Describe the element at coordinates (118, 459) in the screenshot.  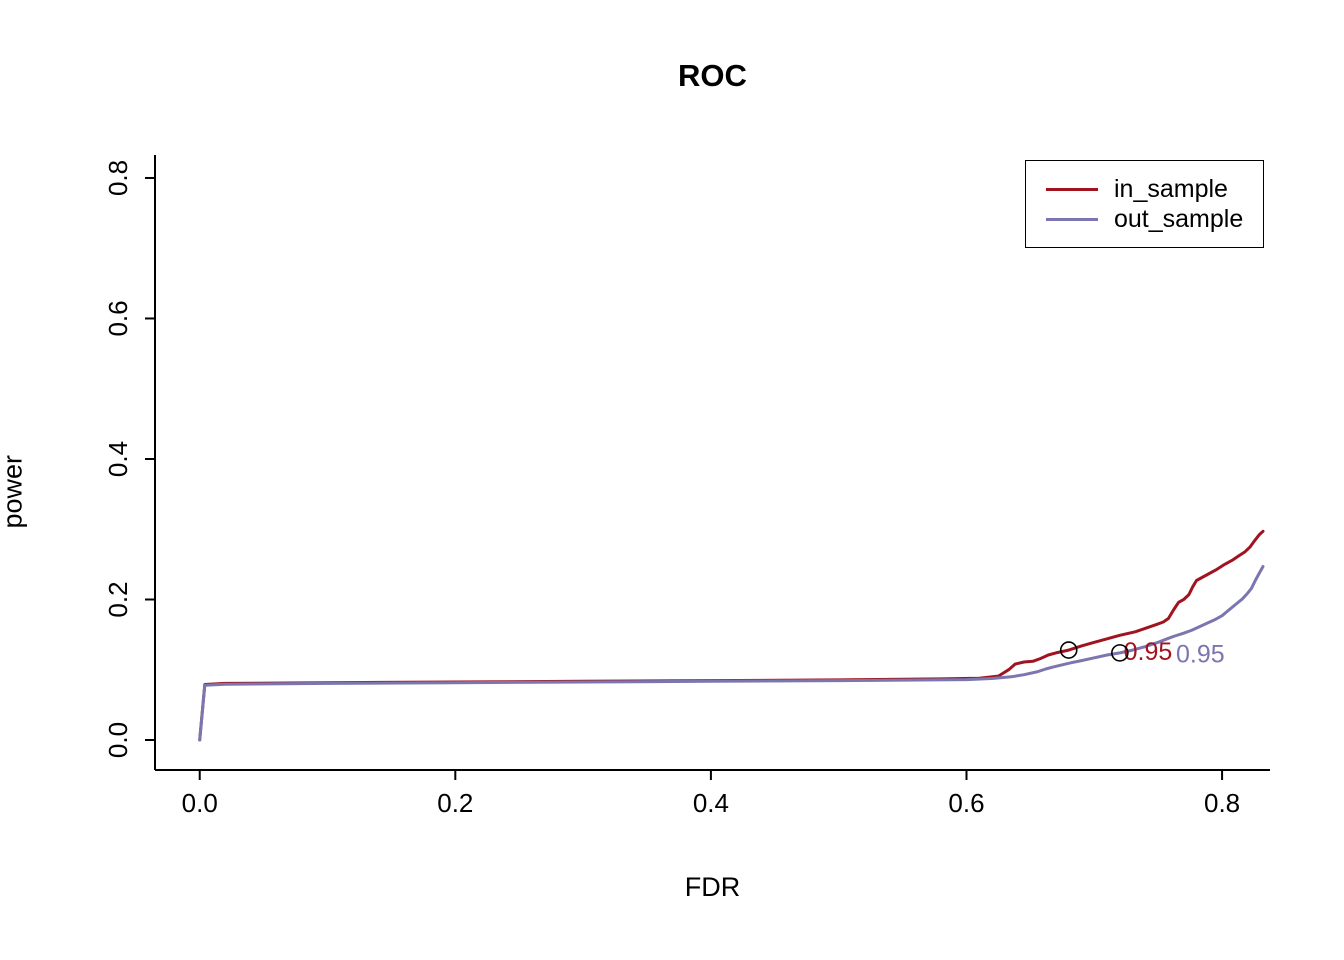
I see `y-tick-label: 0.4` at that location.